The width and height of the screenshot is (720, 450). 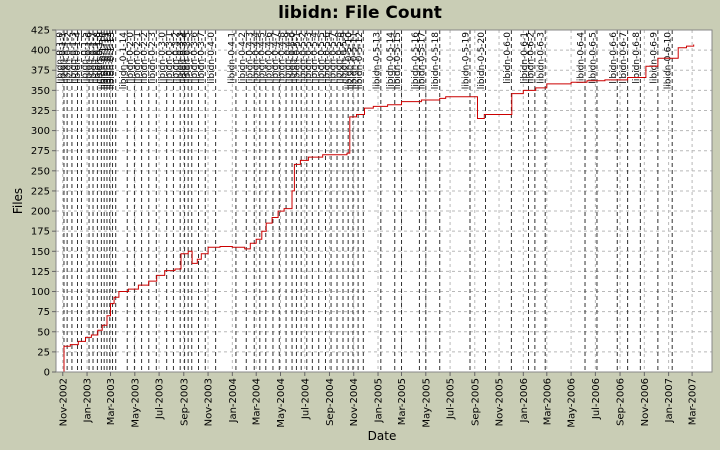 What do you see at coordinates (184, 402) in the screenshot?
I see `x-tick-label: Sep-2003` at bounding box center [184, 402].